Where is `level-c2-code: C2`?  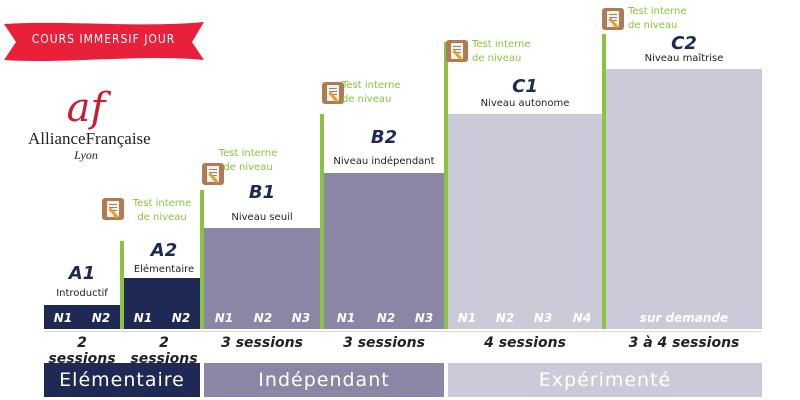
level-c2-code: C2 is located at coordinates (684, 43).